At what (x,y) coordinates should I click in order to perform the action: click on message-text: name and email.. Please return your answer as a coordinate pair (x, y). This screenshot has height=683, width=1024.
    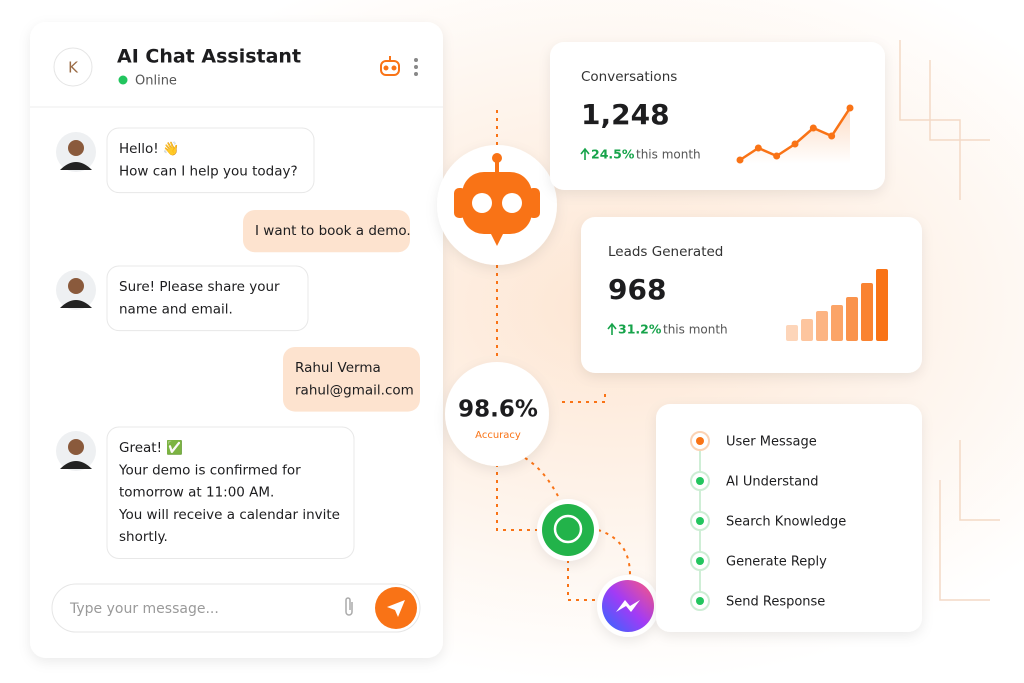
    Looking at the image, I should click on (176, 309).